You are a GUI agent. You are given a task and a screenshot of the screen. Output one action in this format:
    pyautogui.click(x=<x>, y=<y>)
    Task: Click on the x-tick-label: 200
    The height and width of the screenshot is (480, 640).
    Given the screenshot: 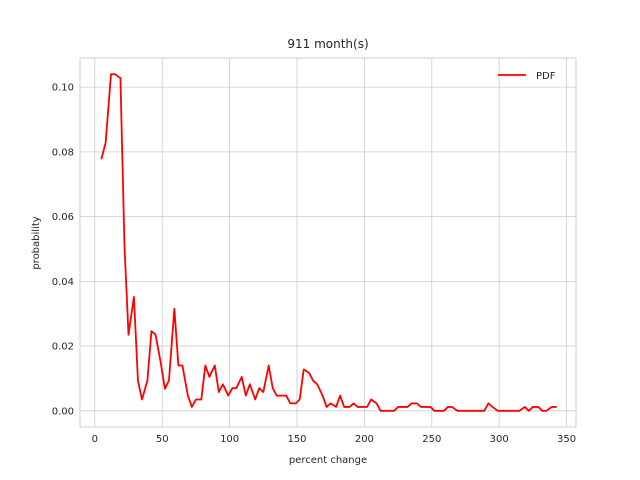 What is the action you would take?
    pyautogui.click(x=364, y=439)
    